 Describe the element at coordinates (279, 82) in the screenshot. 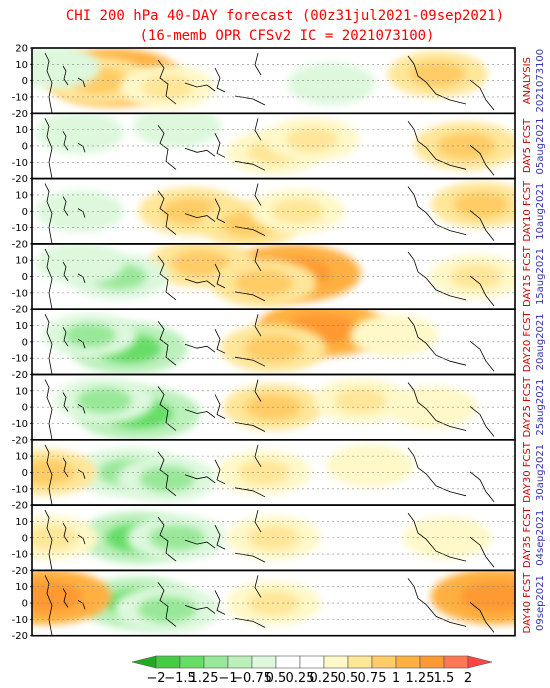

I see `panel-0: 20 10 0 -10 -20 ANALYSIS 2021073100` at that location.